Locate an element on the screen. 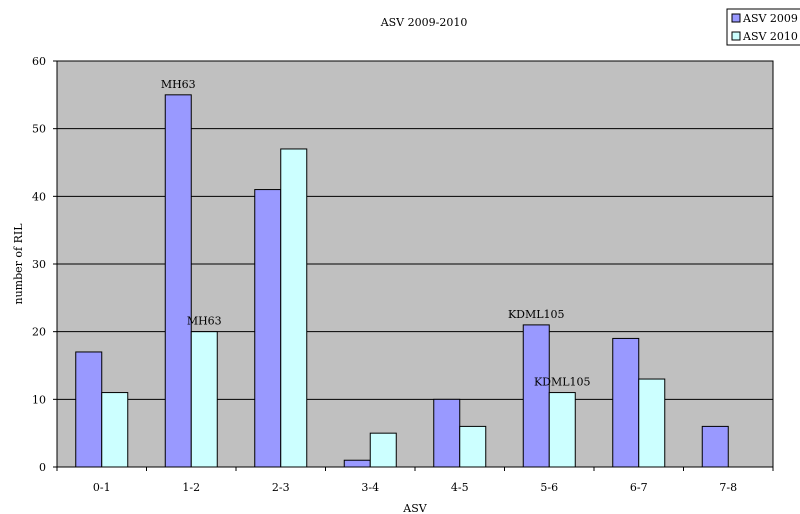 This screenshot has width=800, height=514. x-axis: 0-1 1-2 2-3 3-4 4-5 5-6 6-7 7-8 is located at coordinates (415, 480).